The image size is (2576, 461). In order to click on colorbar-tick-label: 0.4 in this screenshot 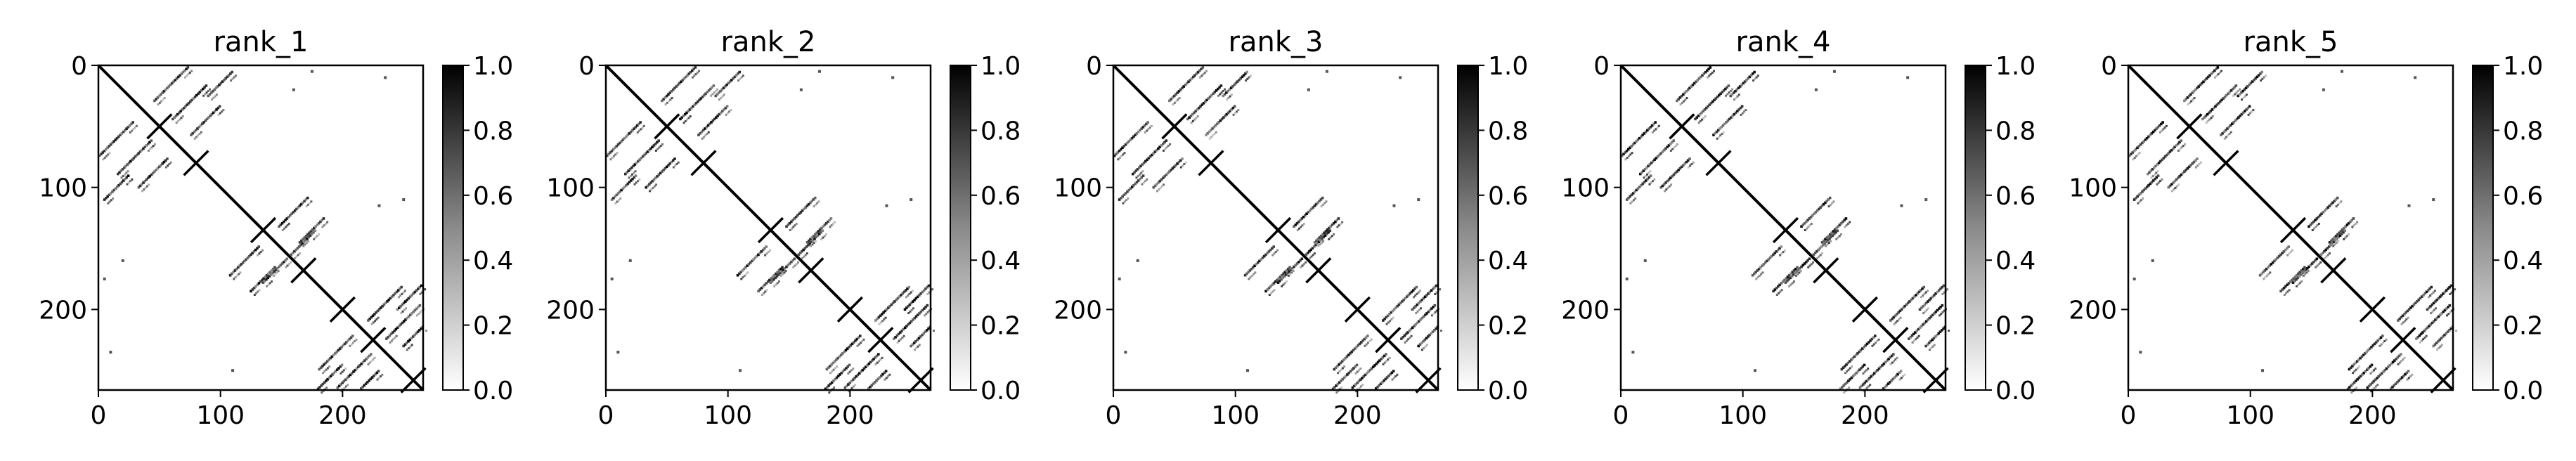, I will do `click(2523, 261)`.